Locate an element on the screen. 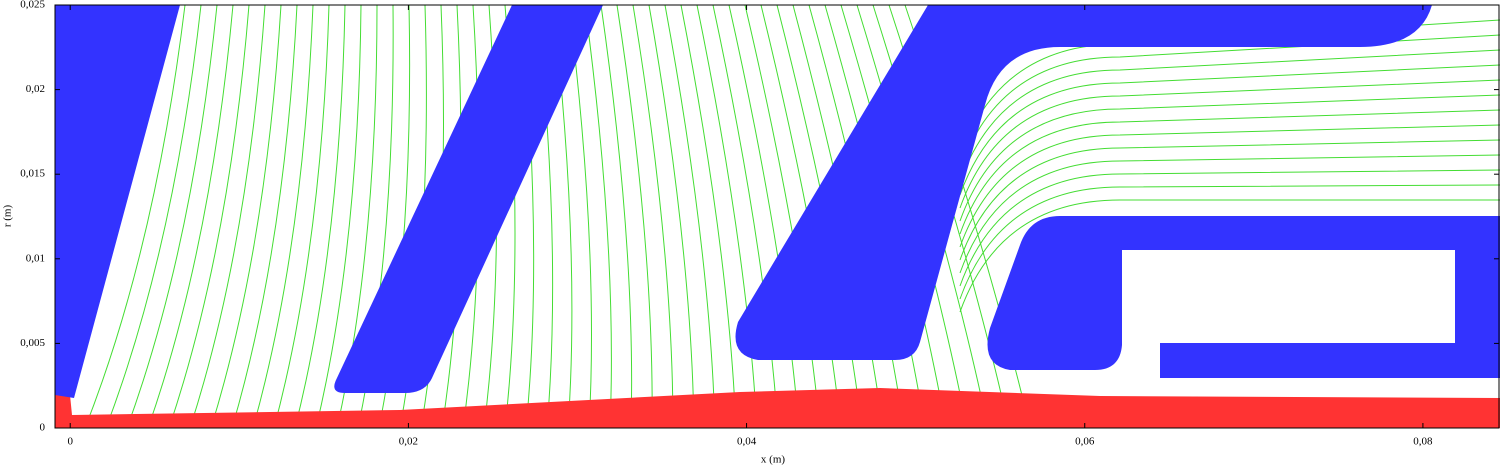 The width and height of the screenshot is (1500, 467). y-tick-label: 0,015 is located at coordinates (32, 174).